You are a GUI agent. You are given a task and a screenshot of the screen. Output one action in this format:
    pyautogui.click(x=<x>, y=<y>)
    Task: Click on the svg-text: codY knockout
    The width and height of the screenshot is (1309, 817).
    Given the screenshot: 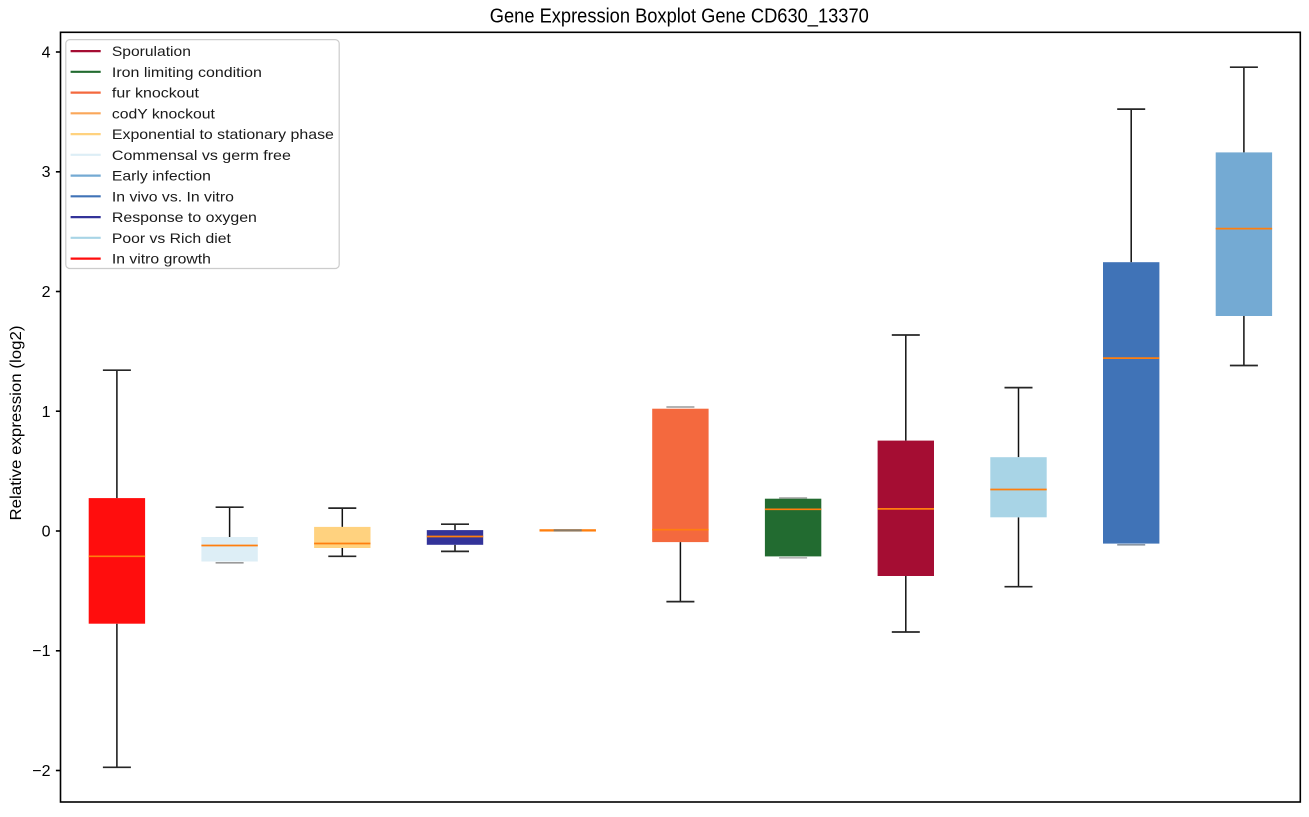 What is the action you would take?
    pyautogui.click(x=163, y=113)
    